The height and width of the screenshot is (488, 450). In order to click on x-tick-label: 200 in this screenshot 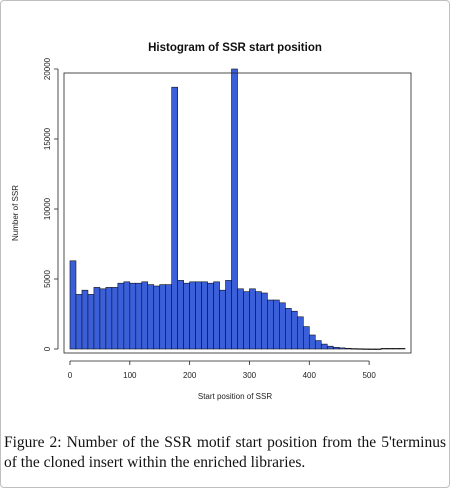, I will do `click(190, 375)`.